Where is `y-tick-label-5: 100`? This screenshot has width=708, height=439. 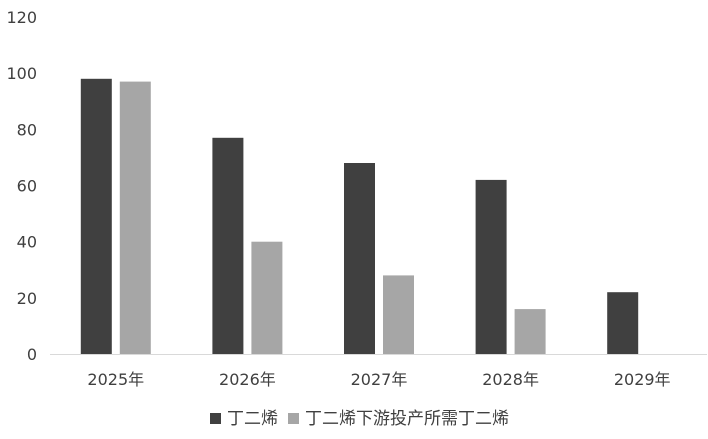 y-tick-label-5: 100 is located at coordinates (21, 73).